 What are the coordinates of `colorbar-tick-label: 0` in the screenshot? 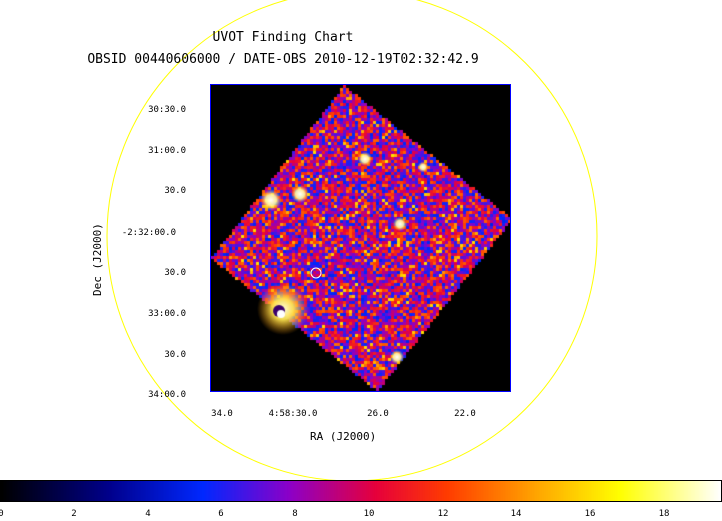 It's located at (2, 514).